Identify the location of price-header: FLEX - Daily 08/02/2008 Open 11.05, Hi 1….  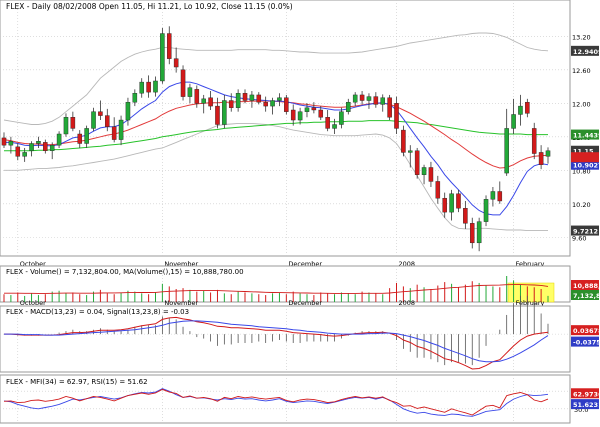
(149, 6).